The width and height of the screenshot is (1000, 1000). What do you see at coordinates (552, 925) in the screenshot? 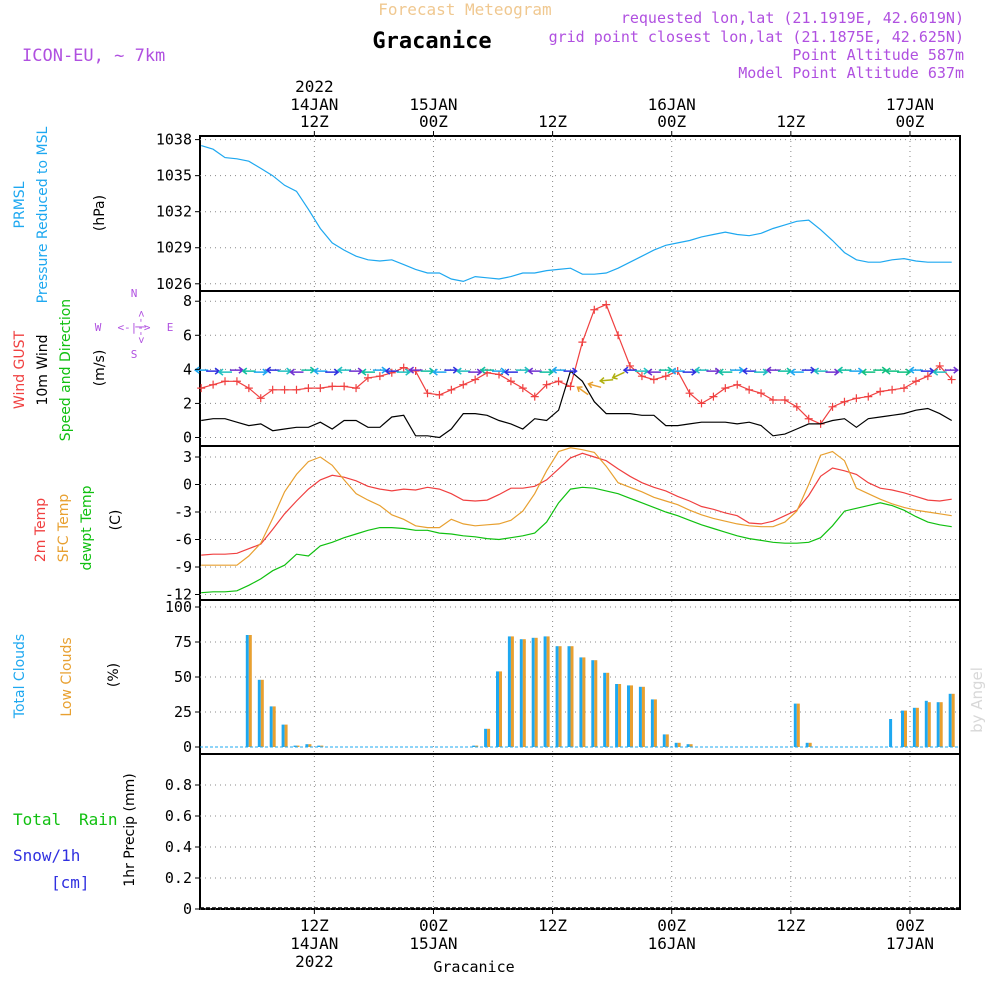
I see `time-label-bottom: 12Z` at bounding box center [552, 925].